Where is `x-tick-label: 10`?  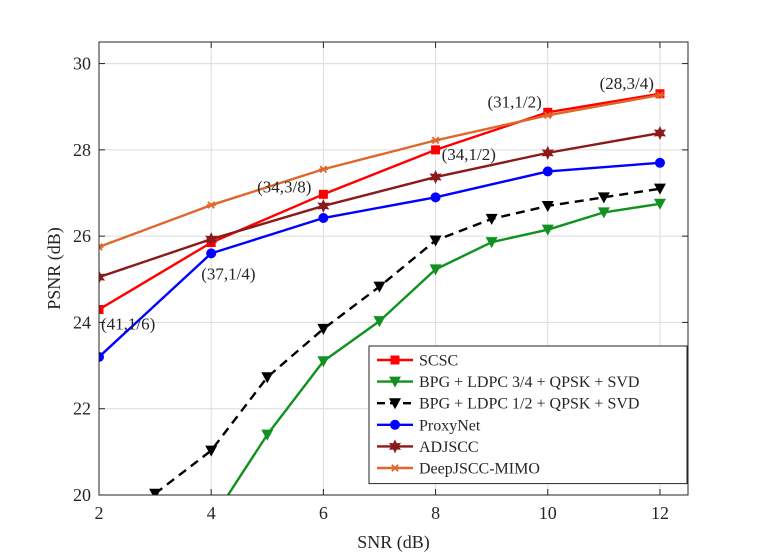 x-tick-label: 10 is located at coordinates (548, 513).